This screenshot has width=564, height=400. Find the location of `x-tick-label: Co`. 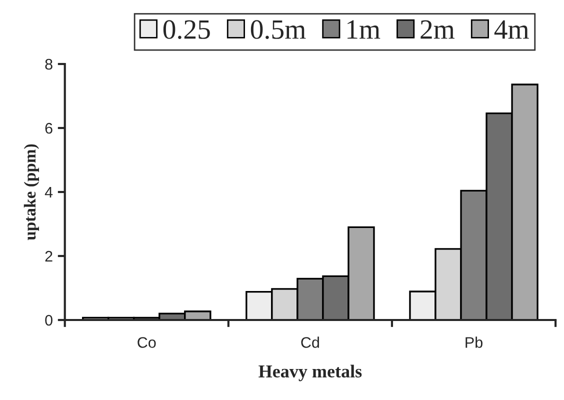

x-tick-label: Co is located at coordinates (147, 342).